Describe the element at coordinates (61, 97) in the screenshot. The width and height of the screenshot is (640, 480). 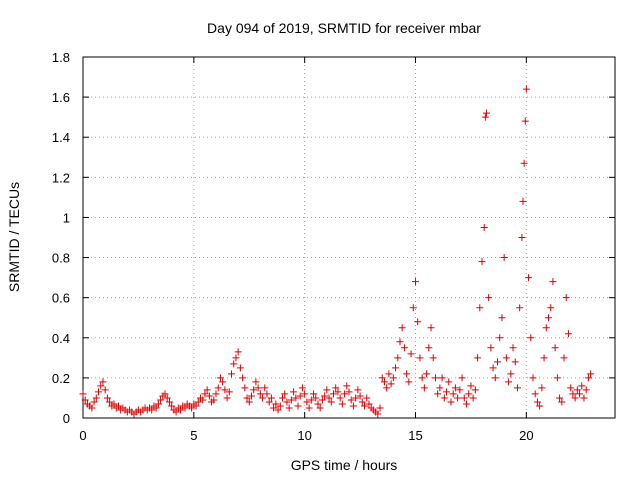
I see `y-tick-label: 1.6` at that location.